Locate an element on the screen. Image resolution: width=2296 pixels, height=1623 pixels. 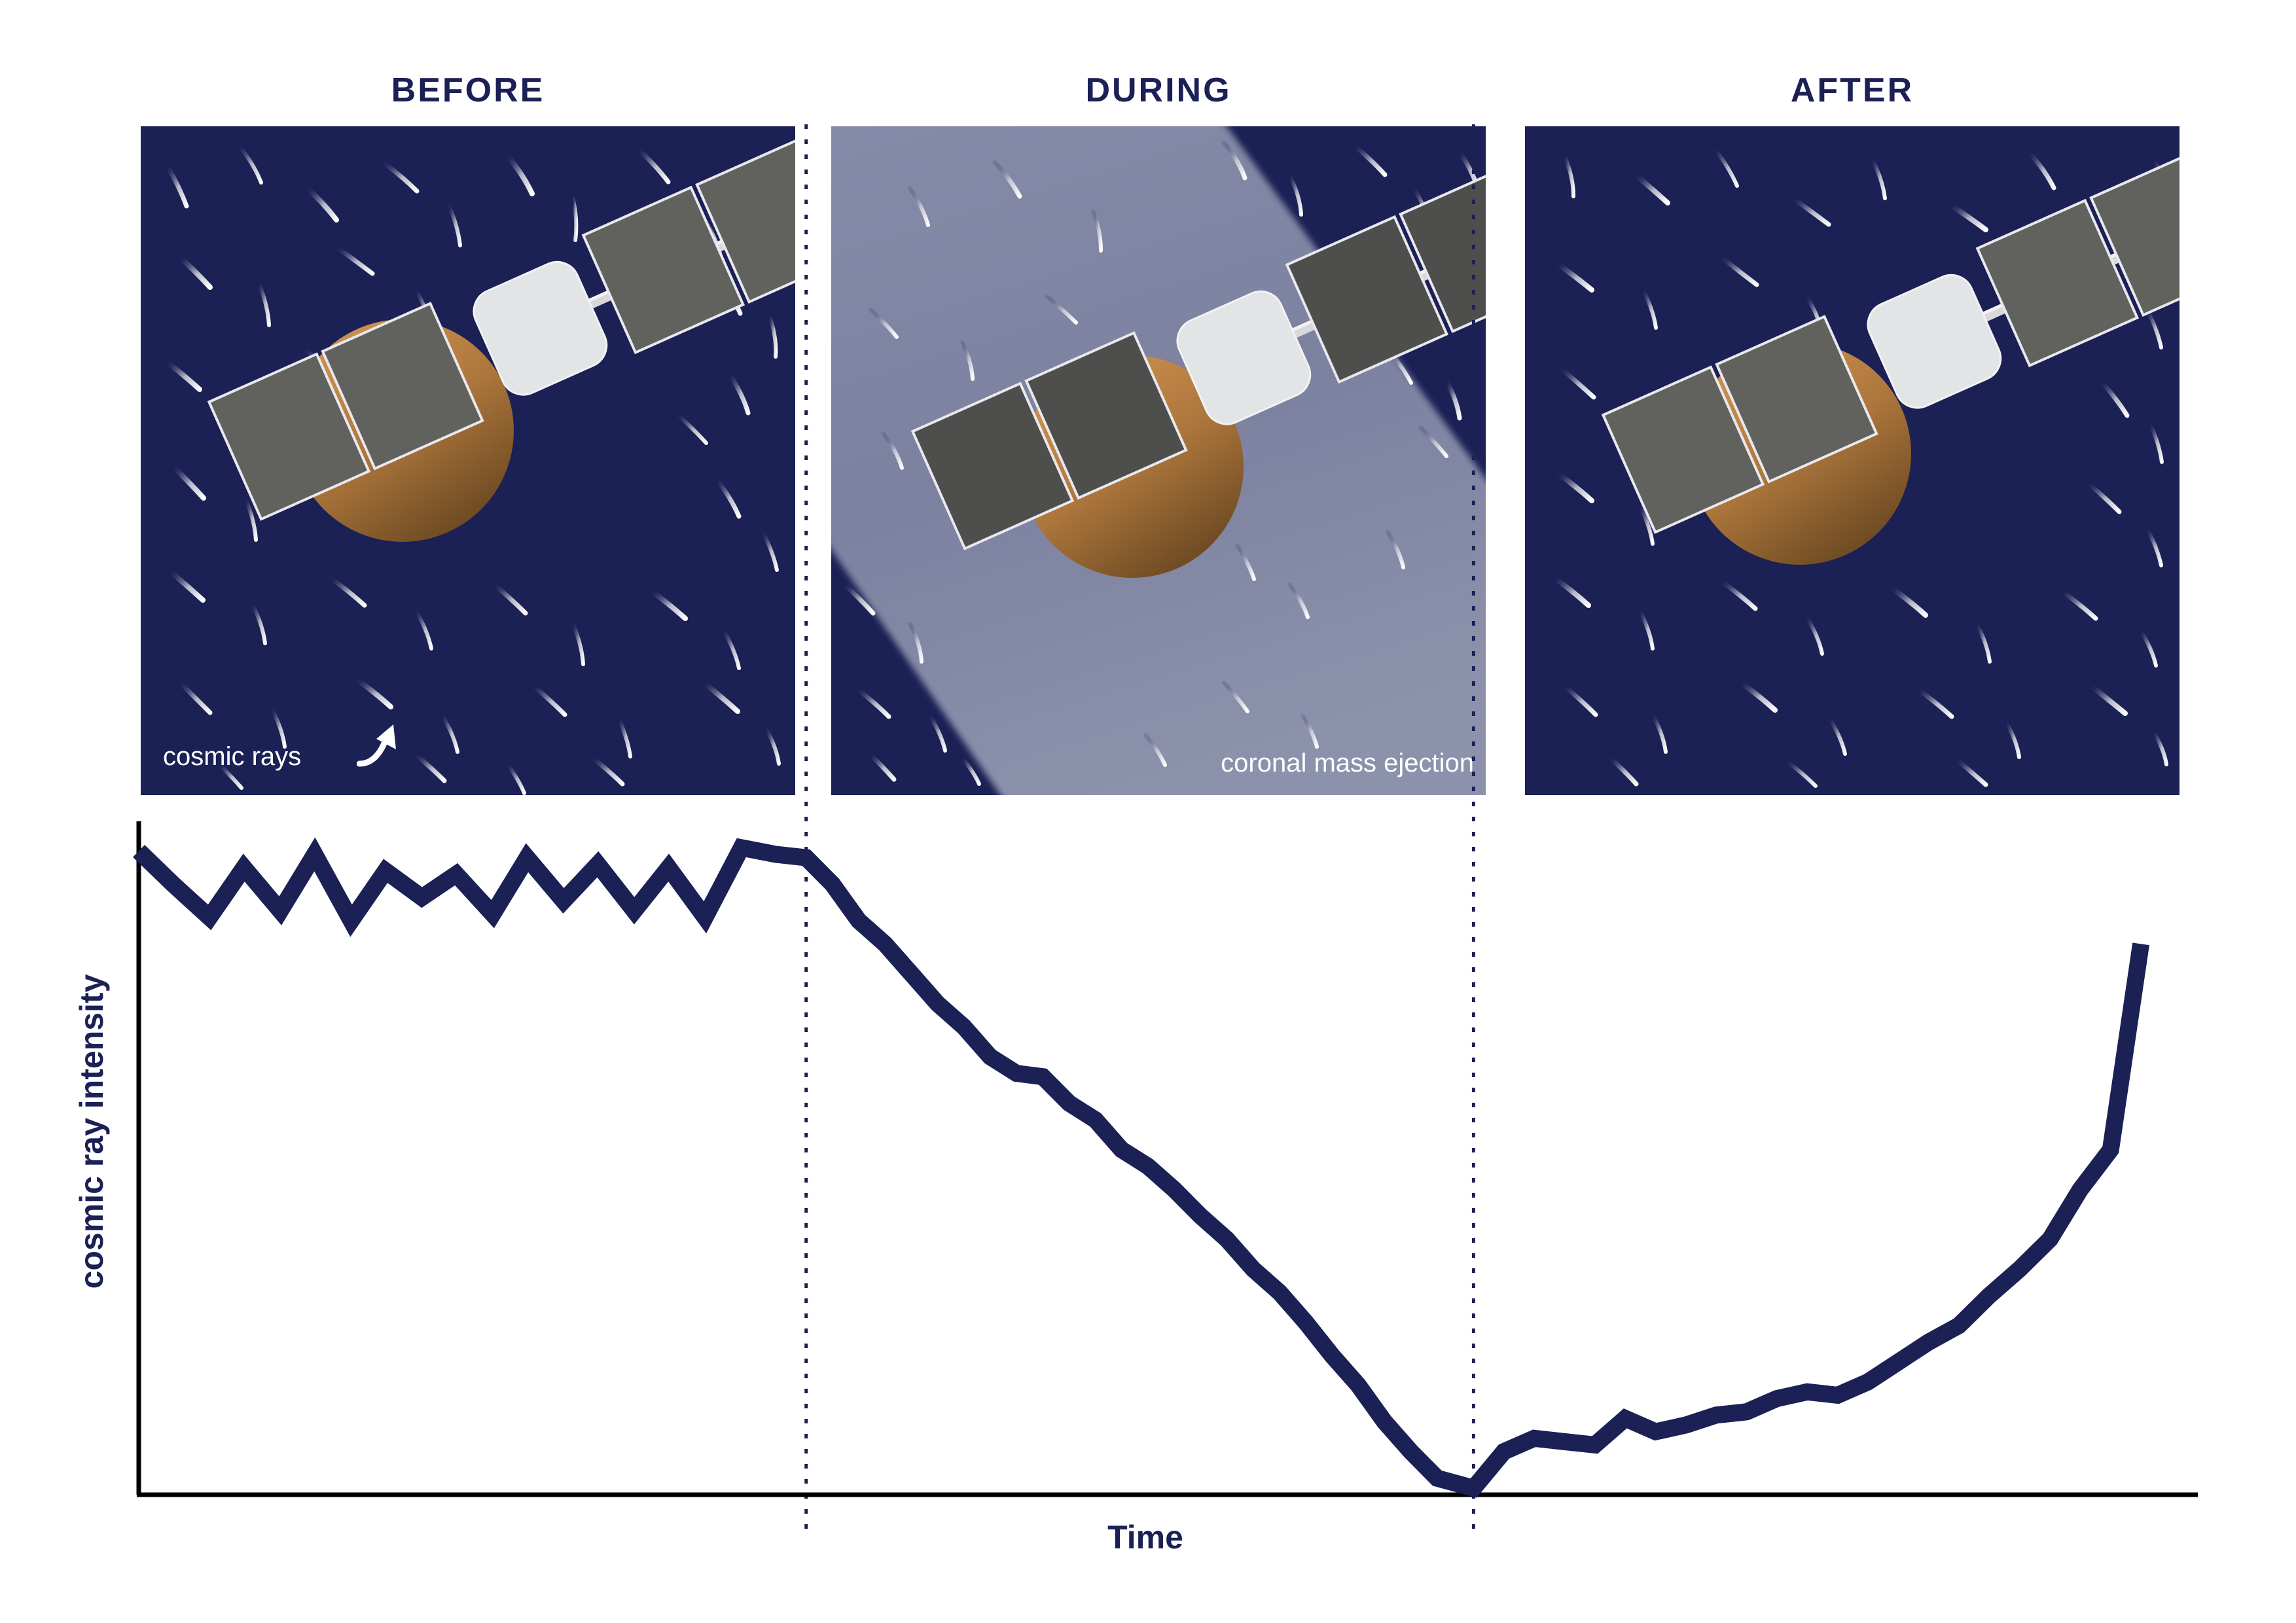
panel-title-before: BEFORE is located at coordinates (468, 90).